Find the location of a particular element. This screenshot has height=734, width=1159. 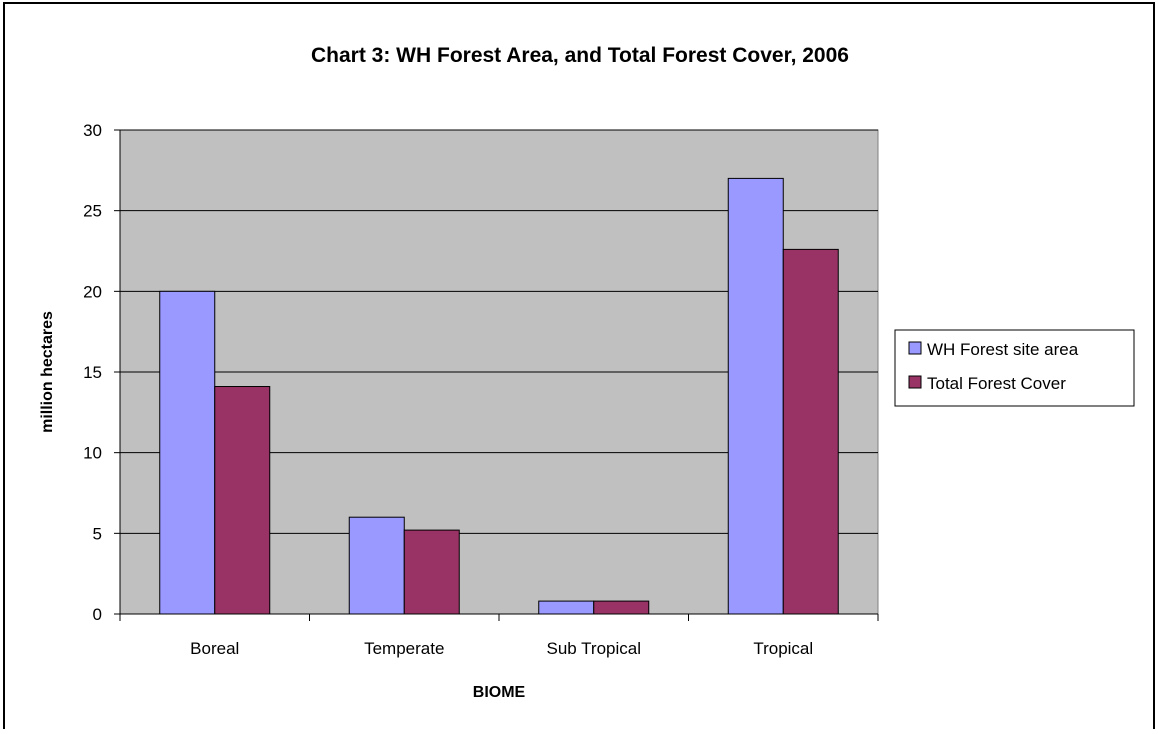

y-tick-label: 15 is located at coordinates (92, 372).